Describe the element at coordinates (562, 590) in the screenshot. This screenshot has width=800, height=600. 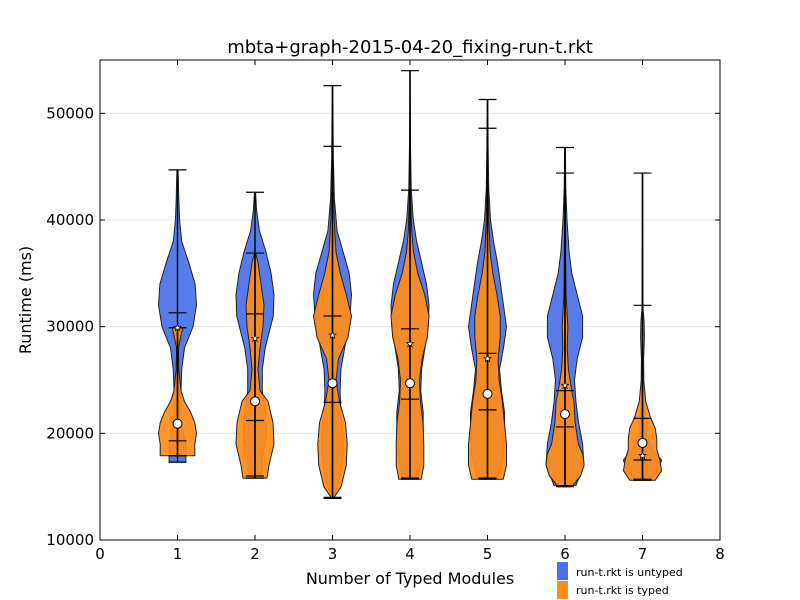
I see `legend-swatch-typed` at that location.